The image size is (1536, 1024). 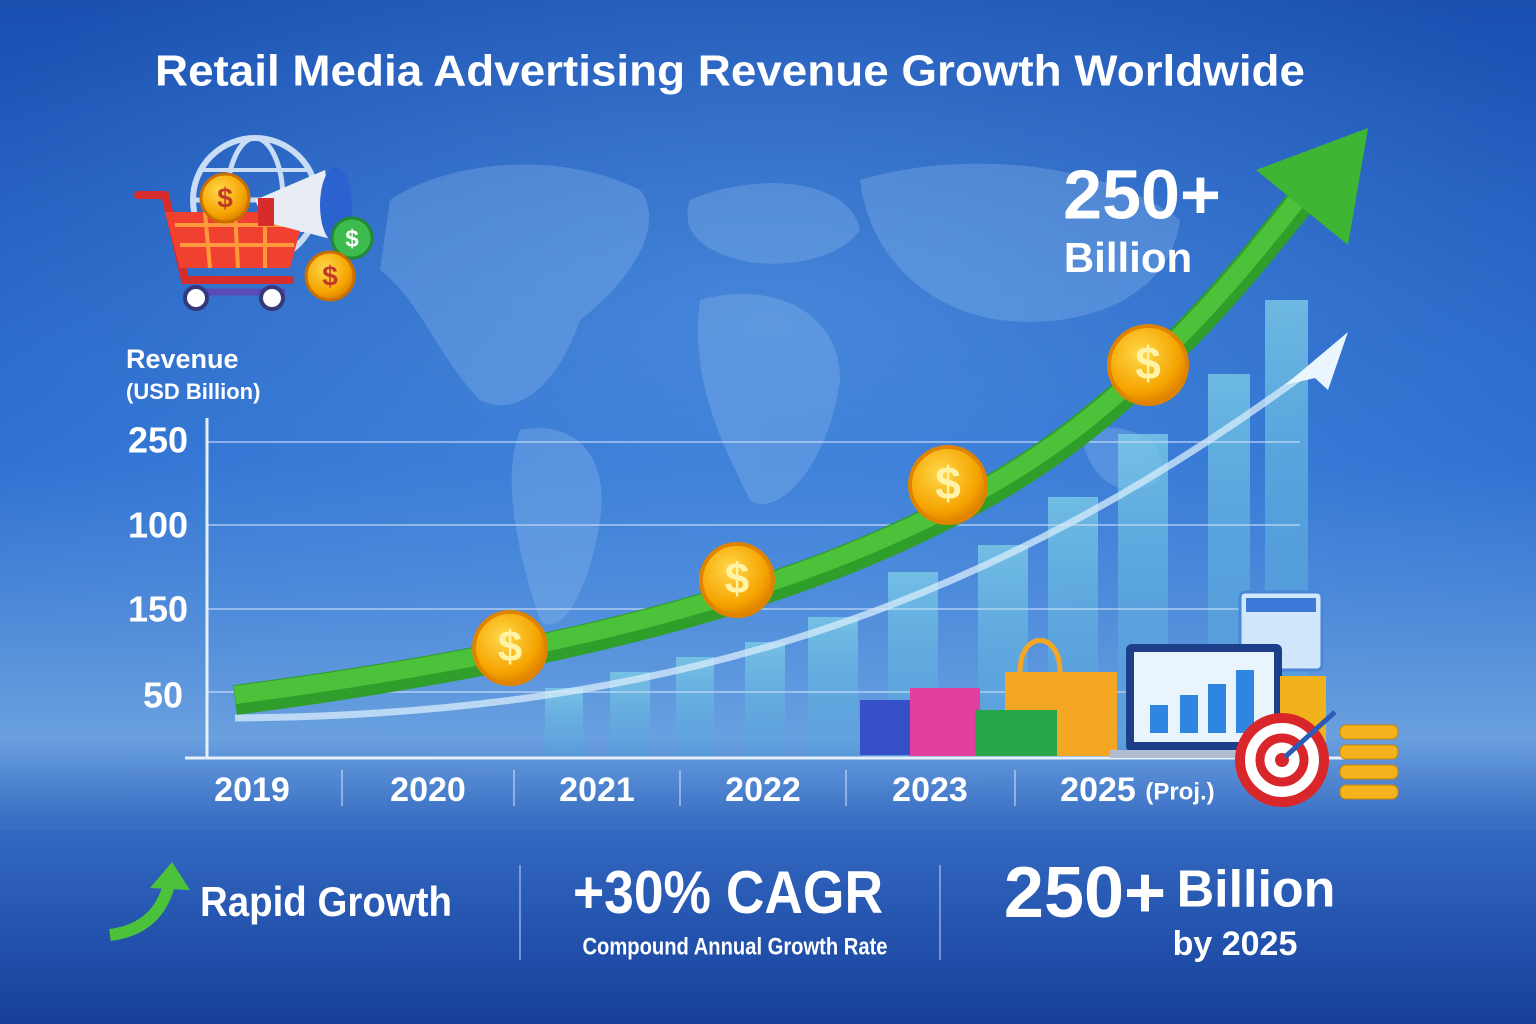 I want to click on retail-icon: $ $ $, so click(x=254, y=223).